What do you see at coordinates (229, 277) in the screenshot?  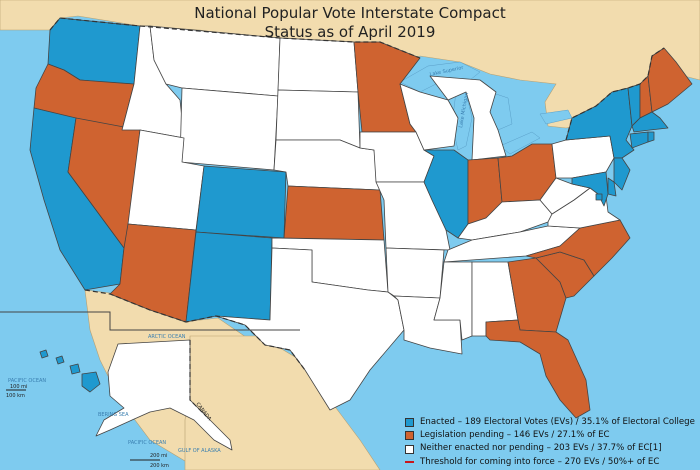 I see `state-NM` at bounding box center [229, 277].